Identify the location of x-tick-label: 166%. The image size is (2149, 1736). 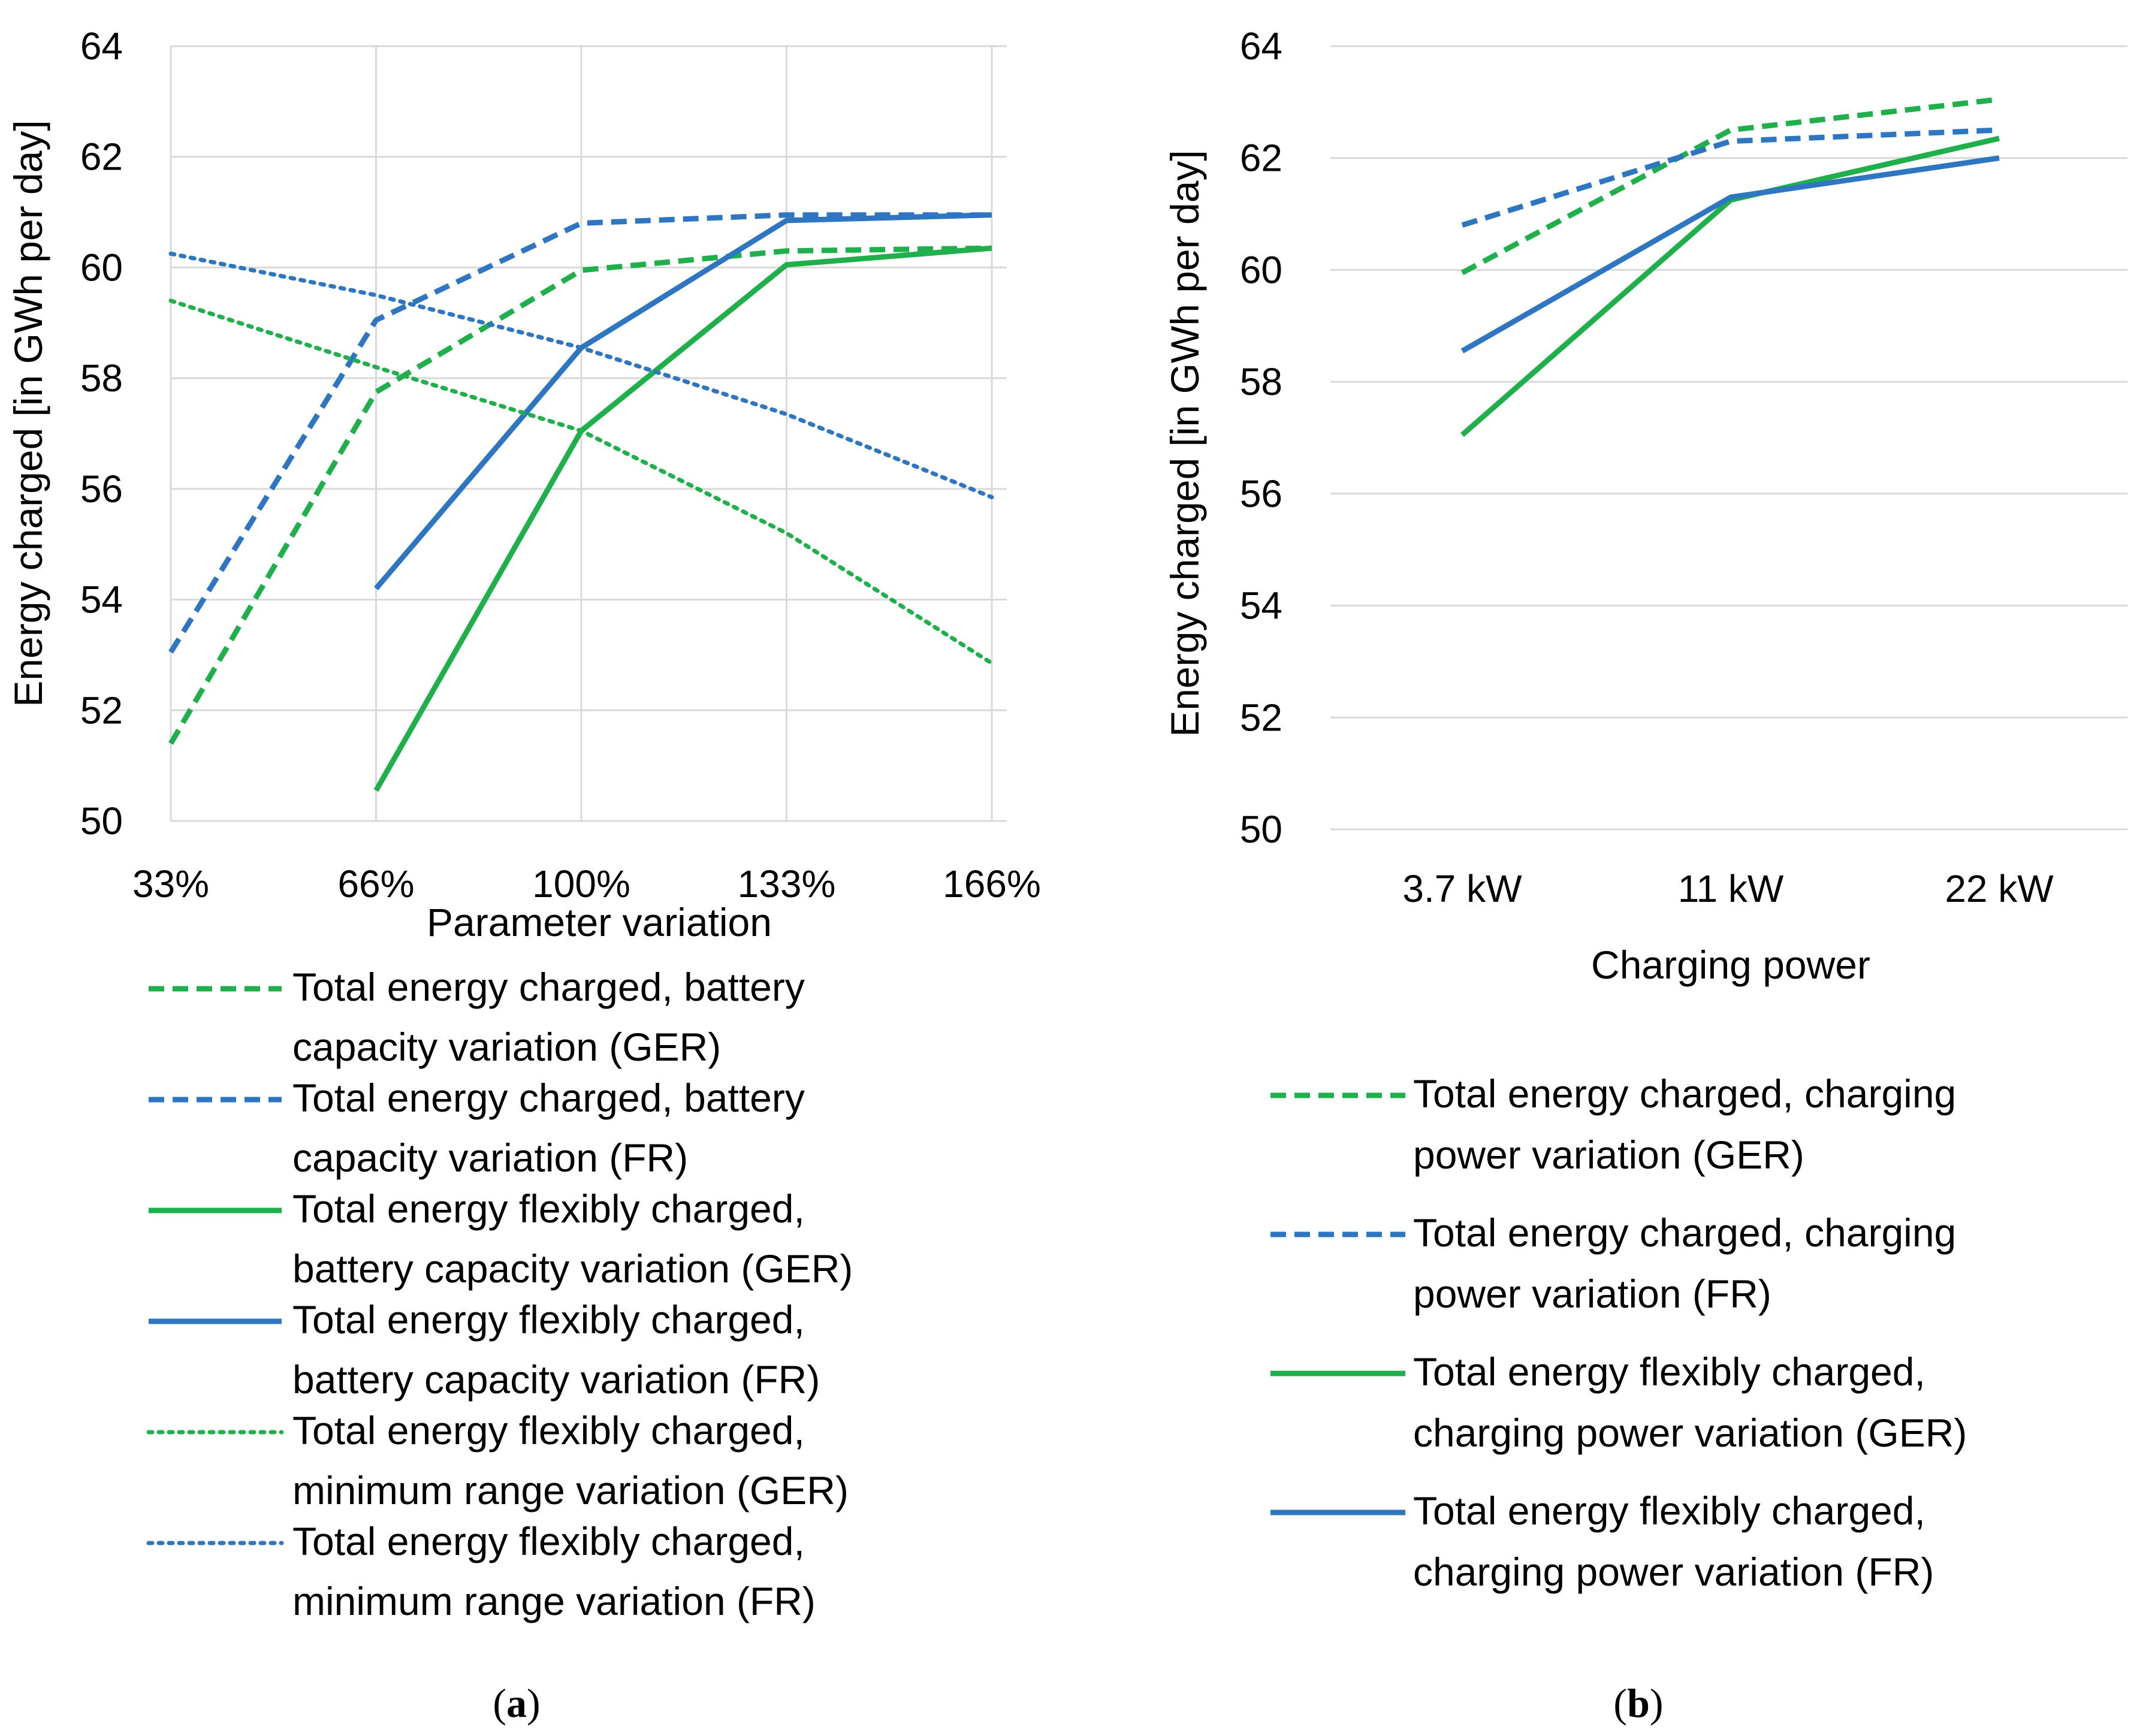
(992, 884).